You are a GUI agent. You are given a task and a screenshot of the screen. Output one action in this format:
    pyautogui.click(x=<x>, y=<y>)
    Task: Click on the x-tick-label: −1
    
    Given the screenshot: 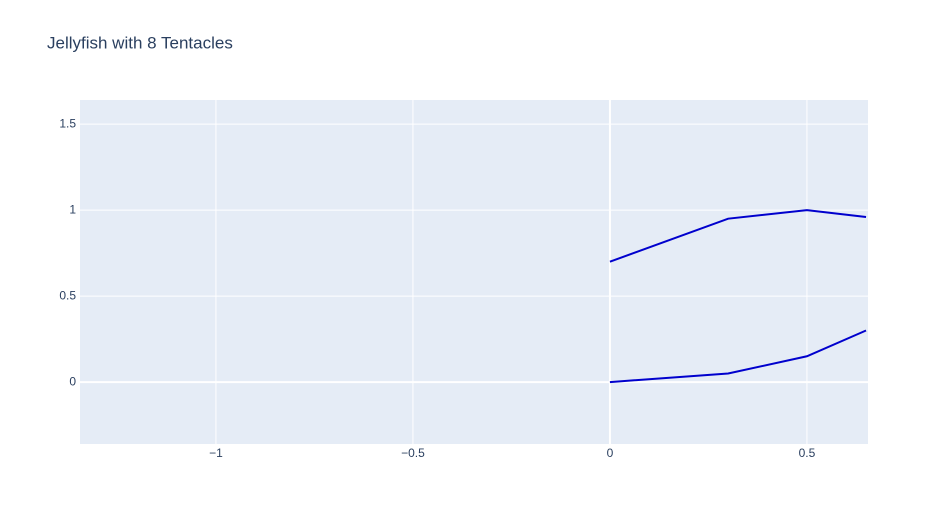 What is the action you would take?
    pyautogui.click(x=216, y=453)
    